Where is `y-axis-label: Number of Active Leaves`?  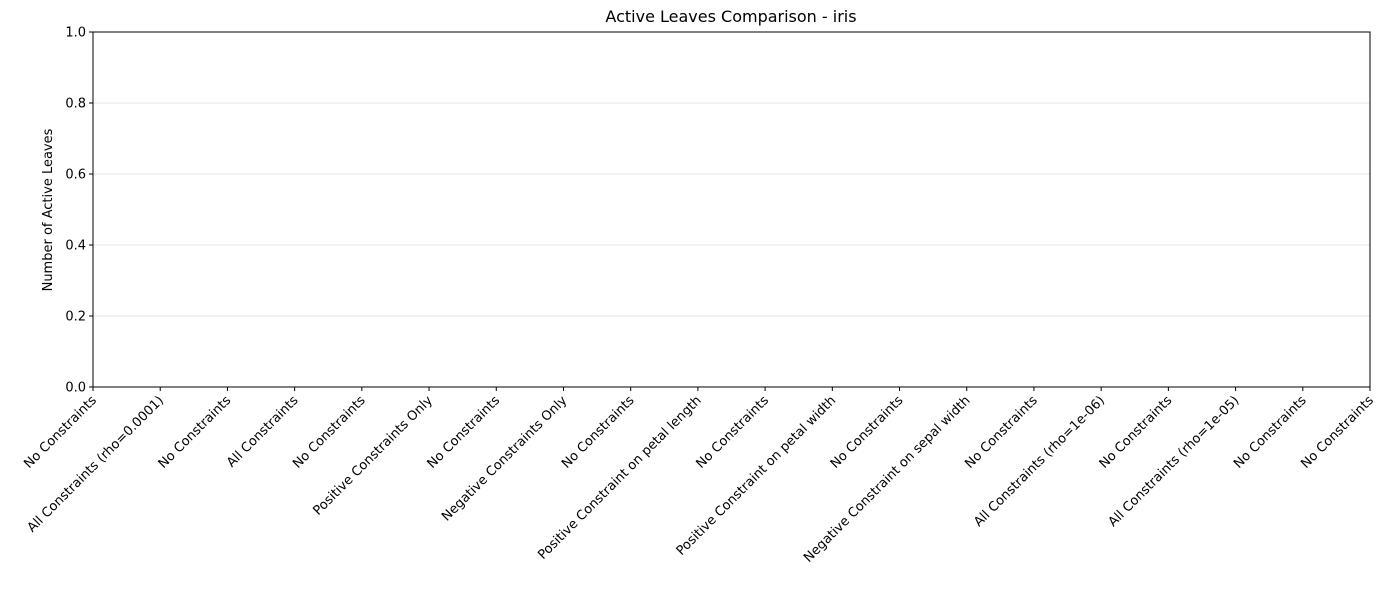 y-axis-label: Number of Active Leaves is located at coordinates (48, 209).